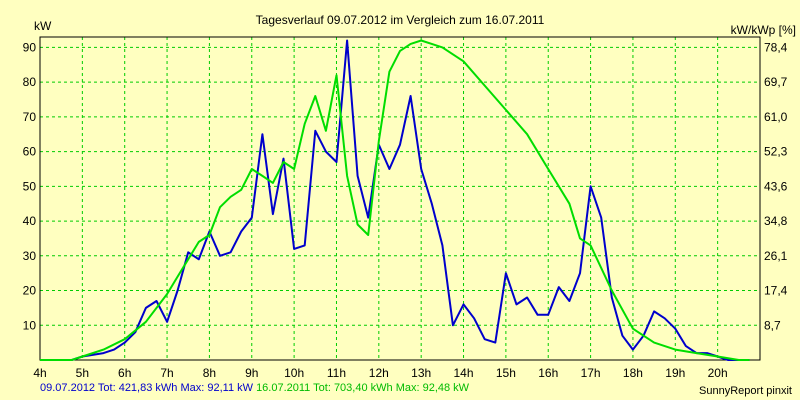  What do you see at coordinates (776, 291) in the screenshot?
I see `y-tick-right: 17,4` at bounding box center [776, 291].